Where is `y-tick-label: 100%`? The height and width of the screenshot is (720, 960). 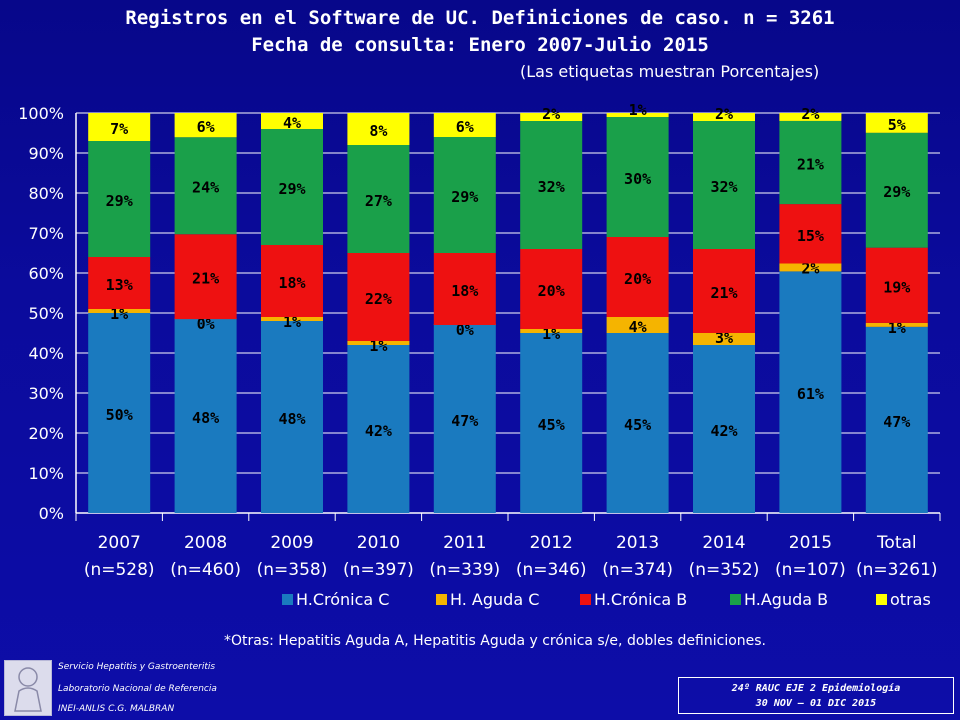
y-tick-label: 100% is located at coordinates (41, 113).